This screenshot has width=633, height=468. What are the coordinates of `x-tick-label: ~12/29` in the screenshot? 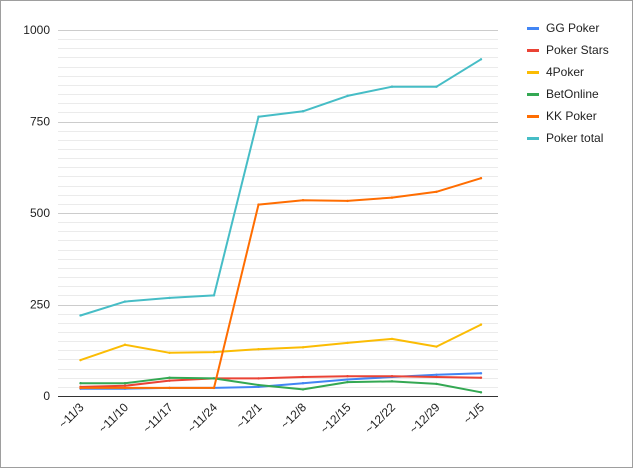 It's located at (425, 418).